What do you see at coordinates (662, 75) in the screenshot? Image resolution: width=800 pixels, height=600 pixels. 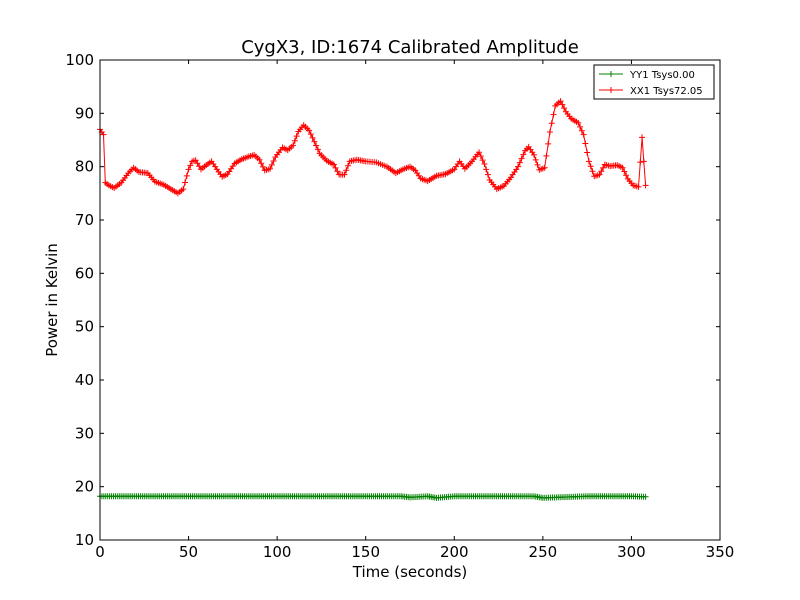 I see `legend-label: YY1 Tsys0.00` at bounding box center [662, 75].